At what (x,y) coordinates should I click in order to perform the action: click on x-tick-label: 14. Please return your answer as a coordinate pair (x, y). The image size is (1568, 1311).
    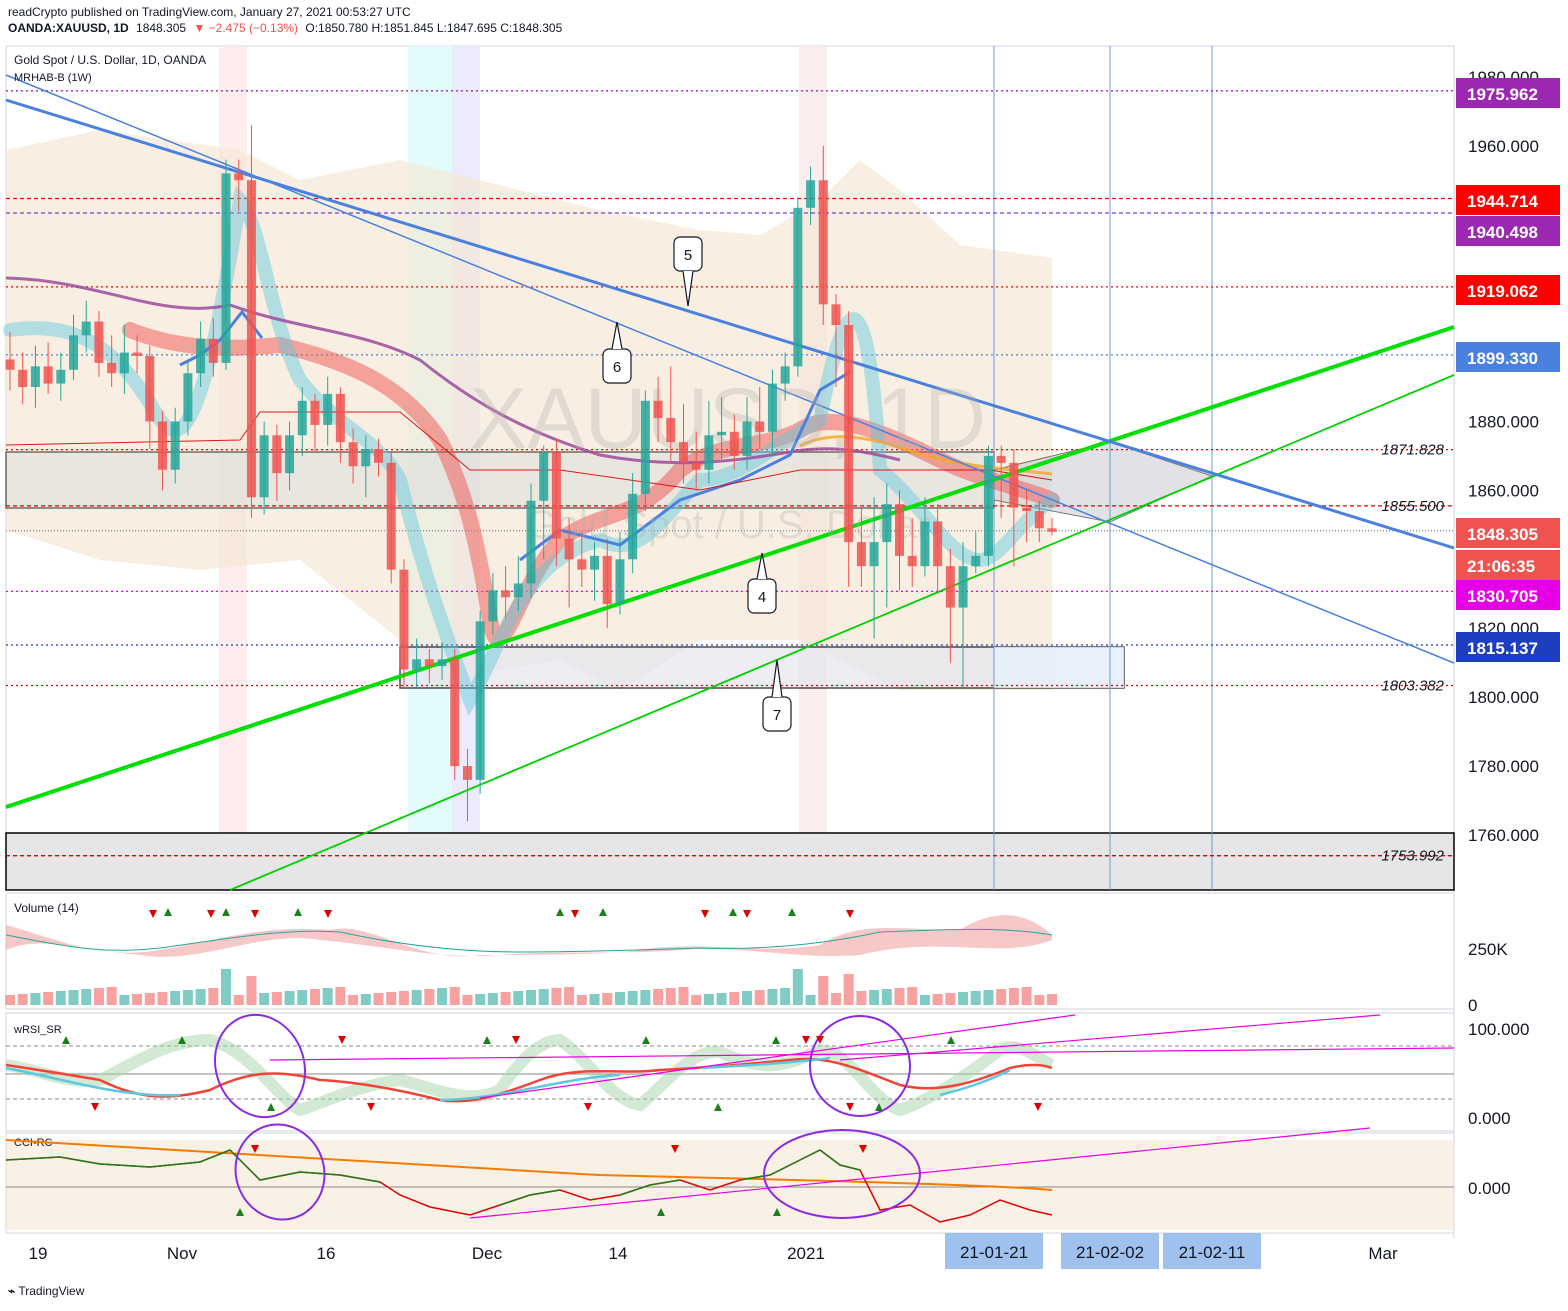
    Looking at the image, I should click on (618, 1253).